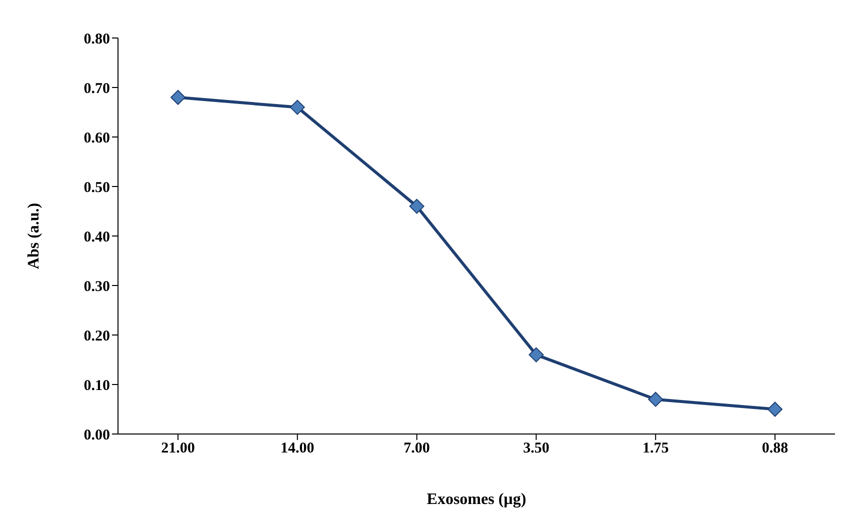  I want to click on y-tick-label: 0.80, so click(97, 39).